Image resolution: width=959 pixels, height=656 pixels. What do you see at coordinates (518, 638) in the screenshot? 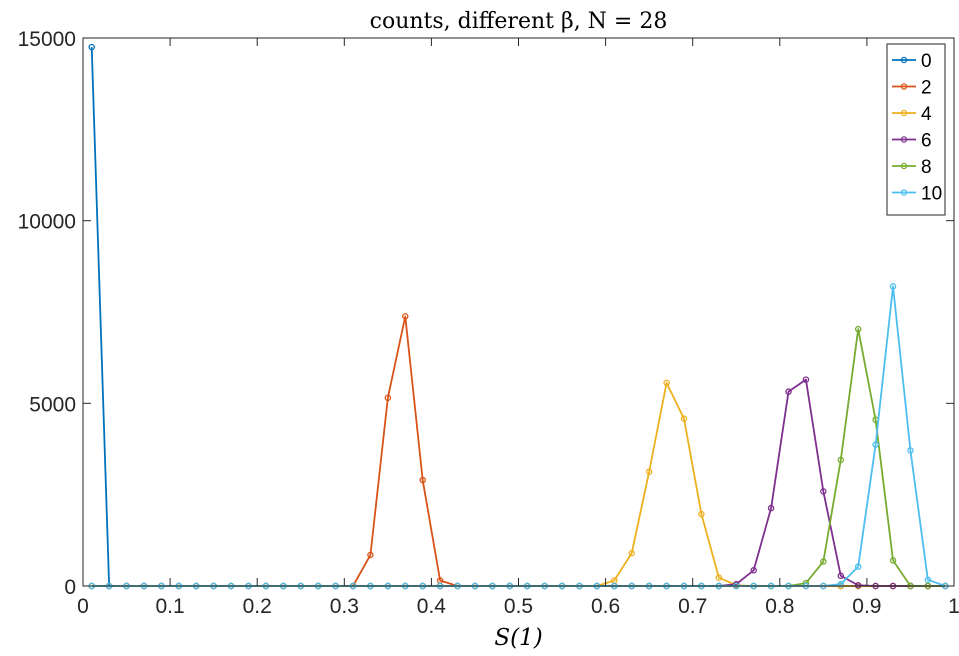
I see `x-axis-label: S(1)` at bounding box center [518, 638].